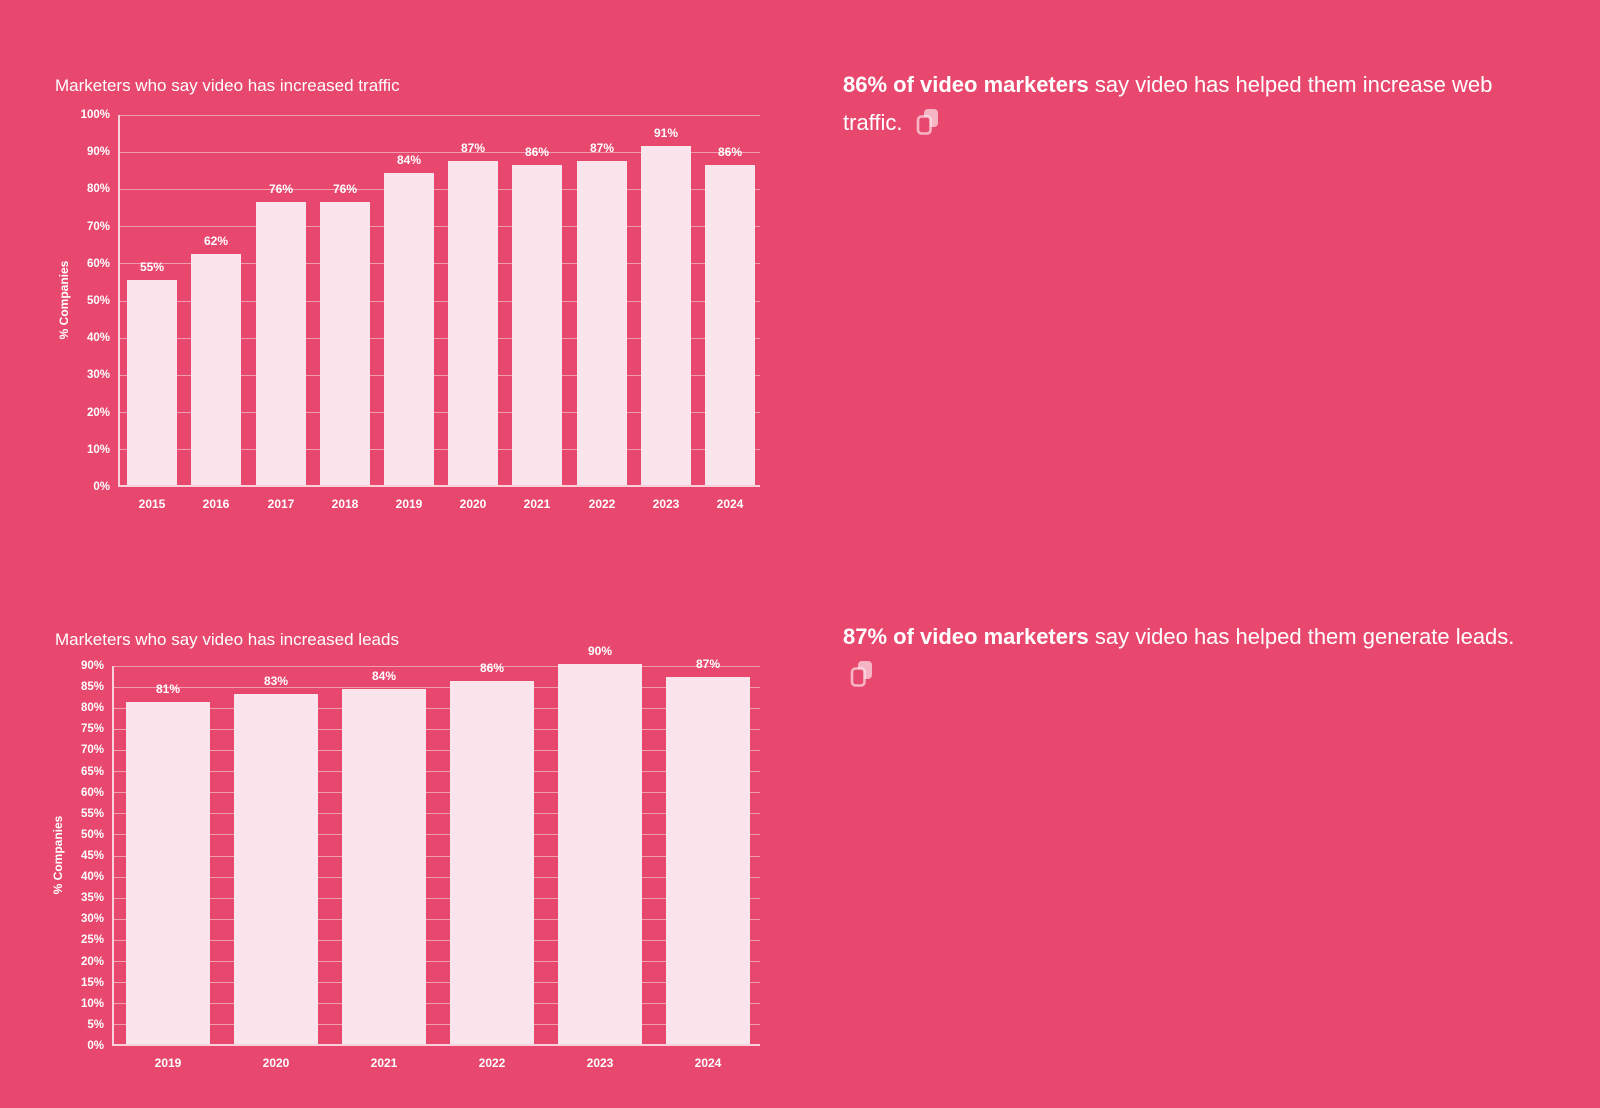 This screenshot has width=1600, height=1108. I want to click on bar-2019, so click(409, 329).